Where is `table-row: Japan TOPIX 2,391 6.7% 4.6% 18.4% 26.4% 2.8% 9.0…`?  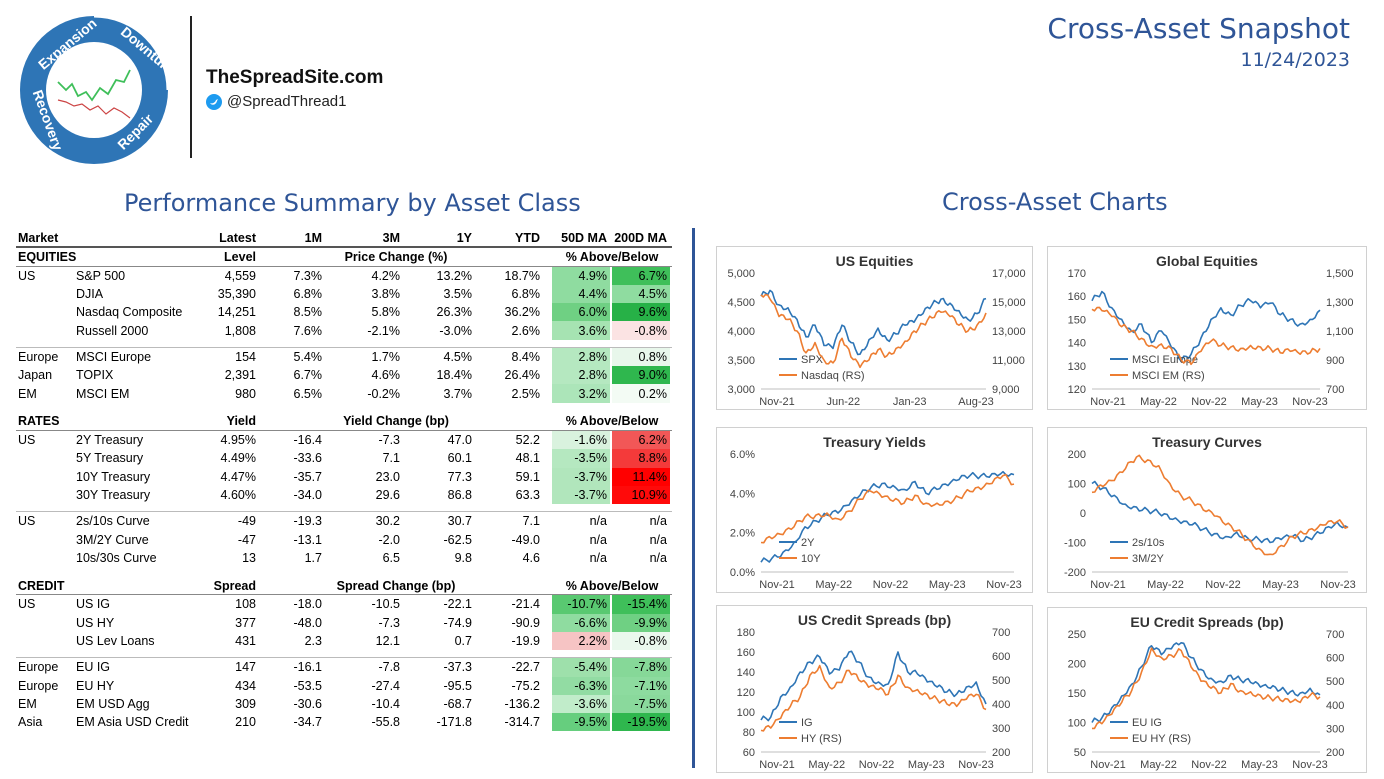
table-row: Japan TOPIX 2,391 6.7% 4.6% 18.4% 26.4% 2.8% 9.0… is located at coordinates (344, 375).